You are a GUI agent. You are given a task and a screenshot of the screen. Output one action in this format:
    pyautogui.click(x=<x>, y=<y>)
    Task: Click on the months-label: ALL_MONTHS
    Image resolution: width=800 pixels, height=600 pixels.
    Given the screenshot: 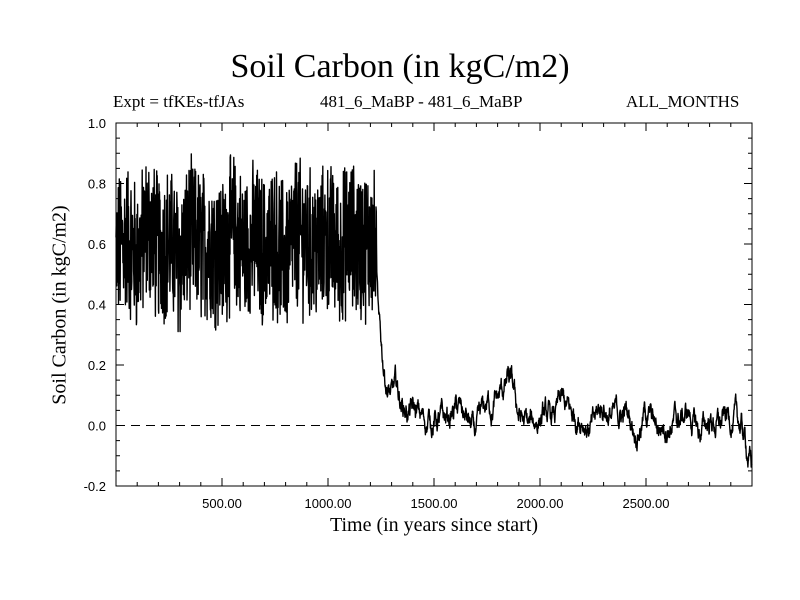 What is the action you would take?
    pyautogui.click(x=683, y=101)
    